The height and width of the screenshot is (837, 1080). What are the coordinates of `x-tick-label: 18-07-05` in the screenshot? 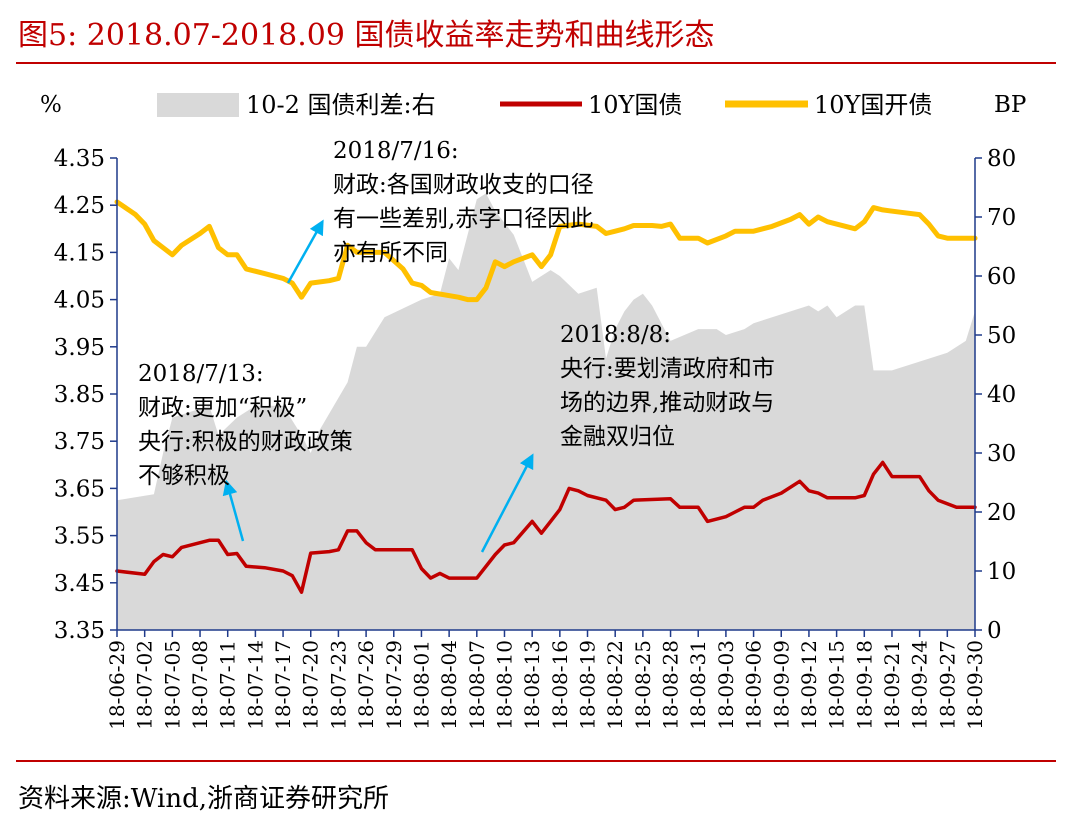 It's located at (172, 685).